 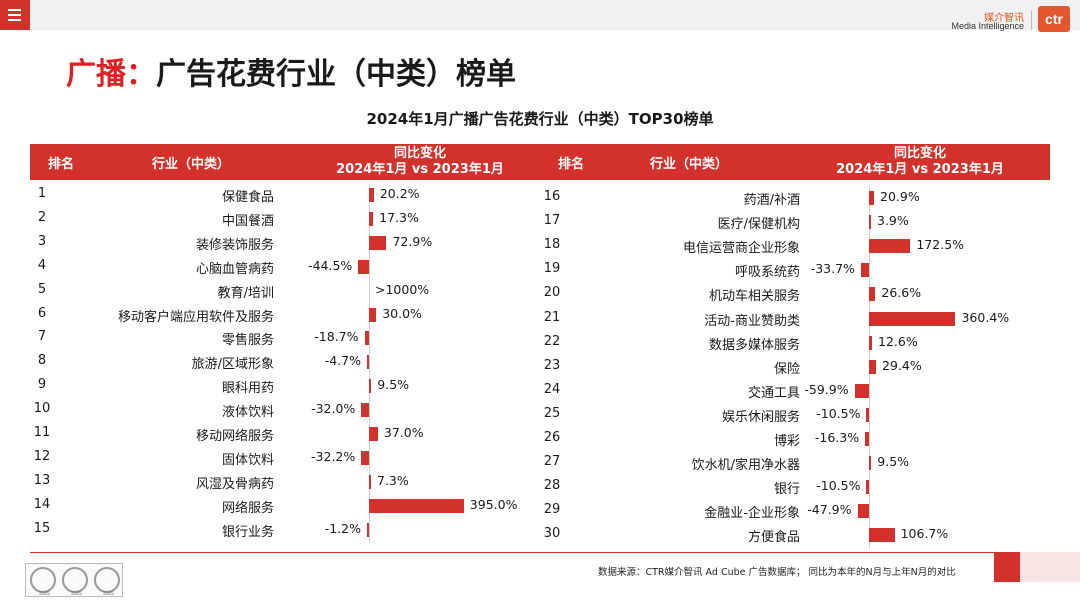 I want to click on header-industry-left: 行业（中类）, so click(x=191, y=164).